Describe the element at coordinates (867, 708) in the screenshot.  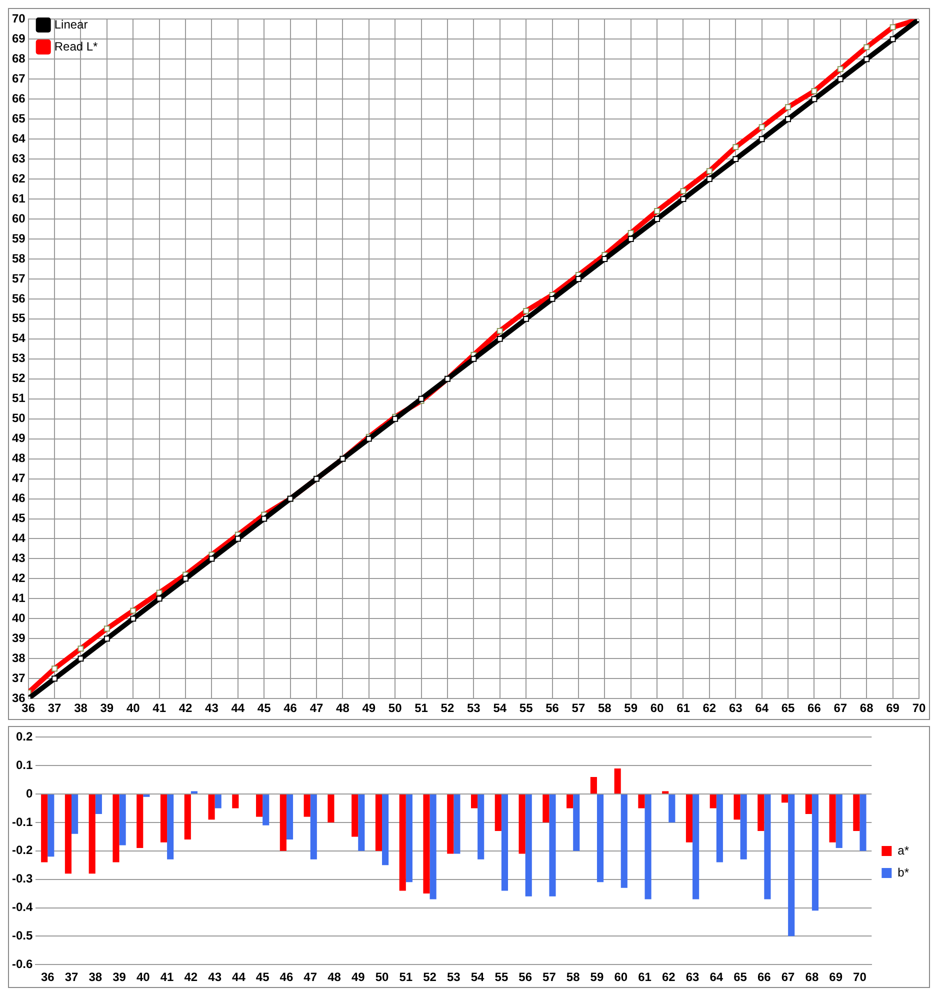
I see `x-tick-label: 68` at that location.